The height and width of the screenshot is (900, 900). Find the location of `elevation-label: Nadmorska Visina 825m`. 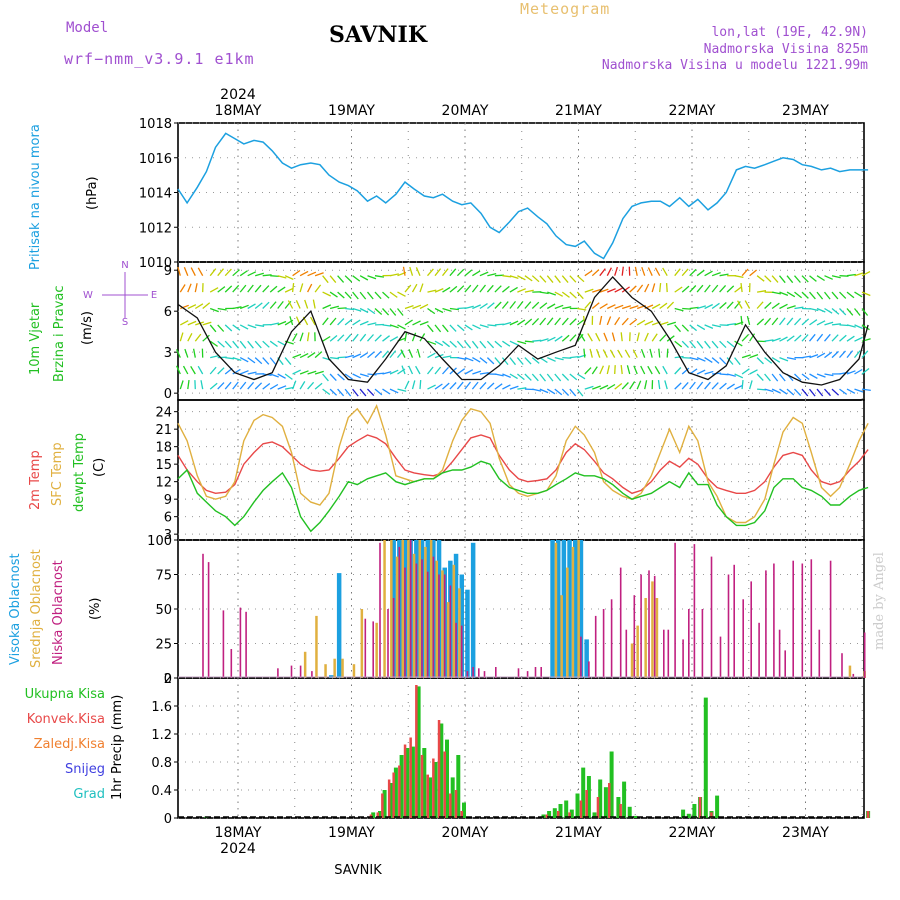

elevation-label: Nadmorska Visina 825m is located at coordinates (785, 49).